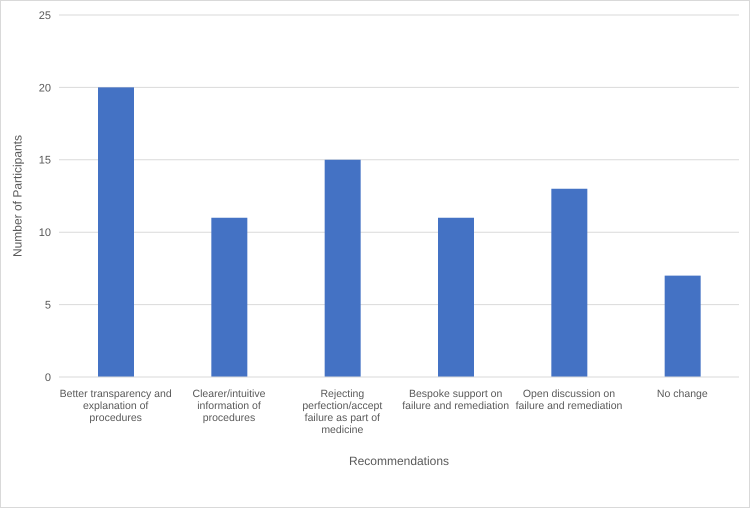 This screenshot has height=508, width=750. I want to click on y-tick-label: 5, so click(47, 306).